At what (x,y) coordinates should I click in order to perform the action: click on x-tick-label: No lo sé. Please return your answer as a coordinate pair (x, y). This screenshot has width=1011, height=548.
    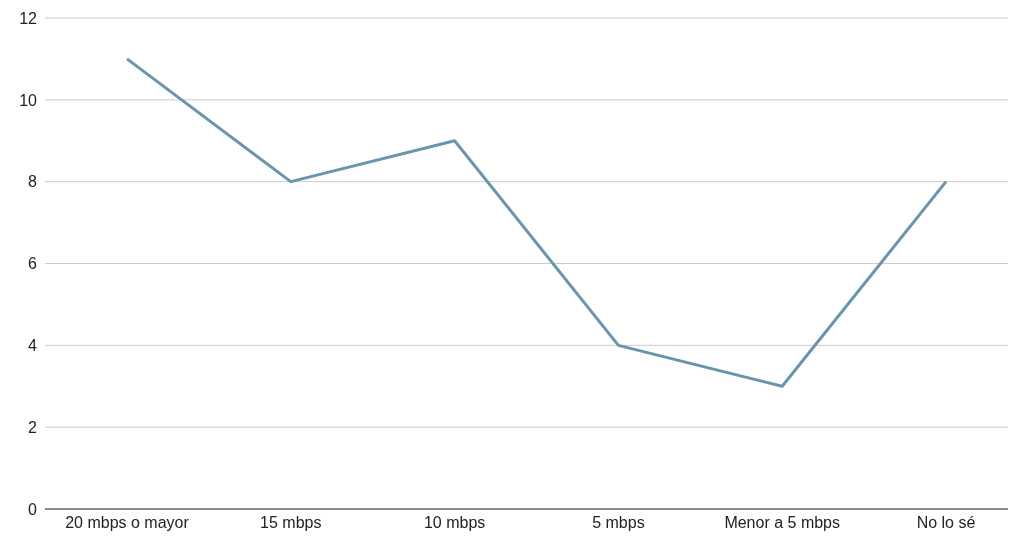
    Looking at the image, I should click on (946, 523).